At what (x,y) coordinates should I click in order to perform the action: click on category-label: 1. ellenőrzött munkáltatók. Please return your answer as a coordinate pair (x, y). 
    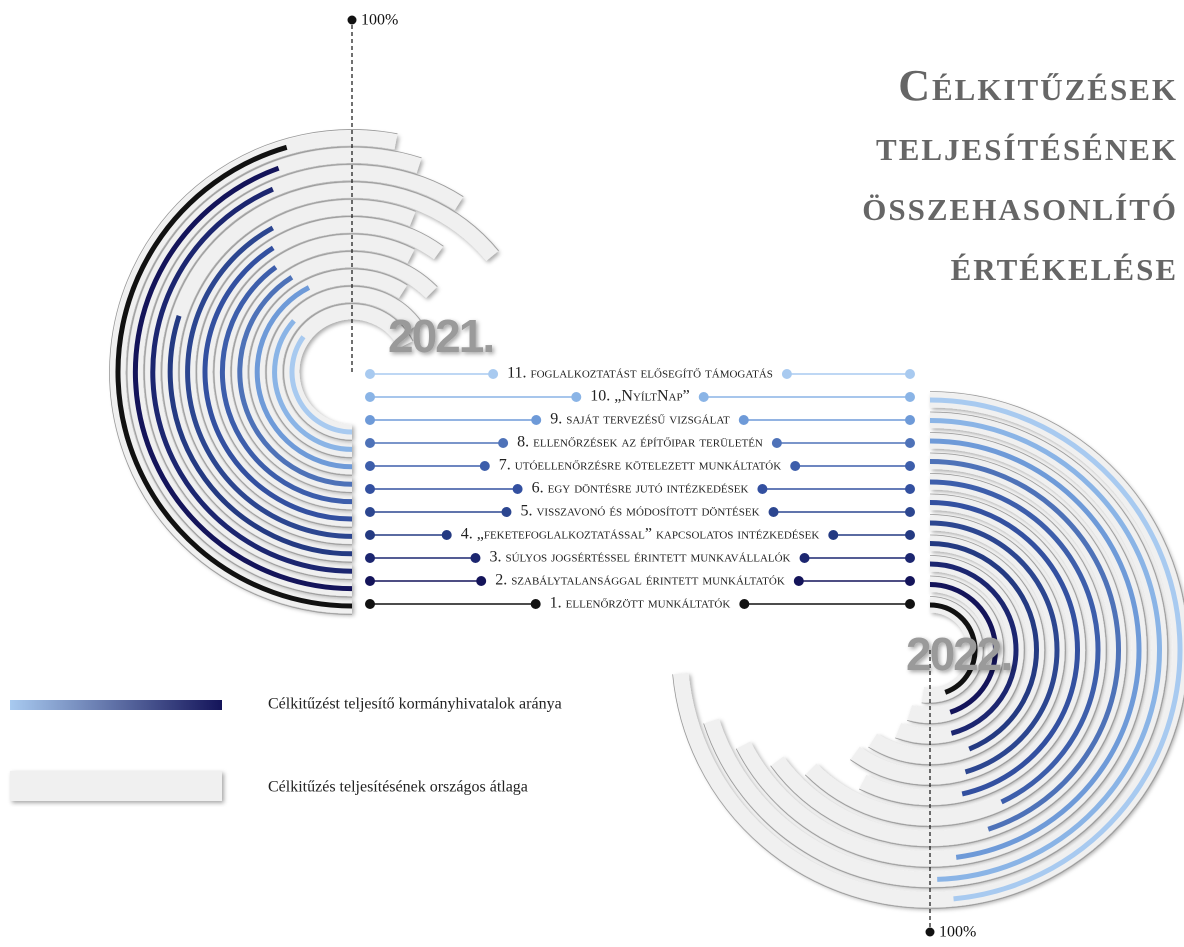
    Looking at the image, I should click on (640, 603).